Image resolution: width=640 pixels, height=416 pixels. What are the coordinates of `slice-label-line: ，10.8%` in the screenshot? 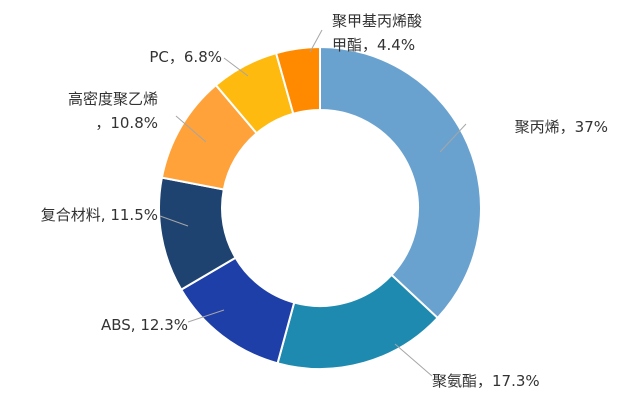 It's located at (126, 123).